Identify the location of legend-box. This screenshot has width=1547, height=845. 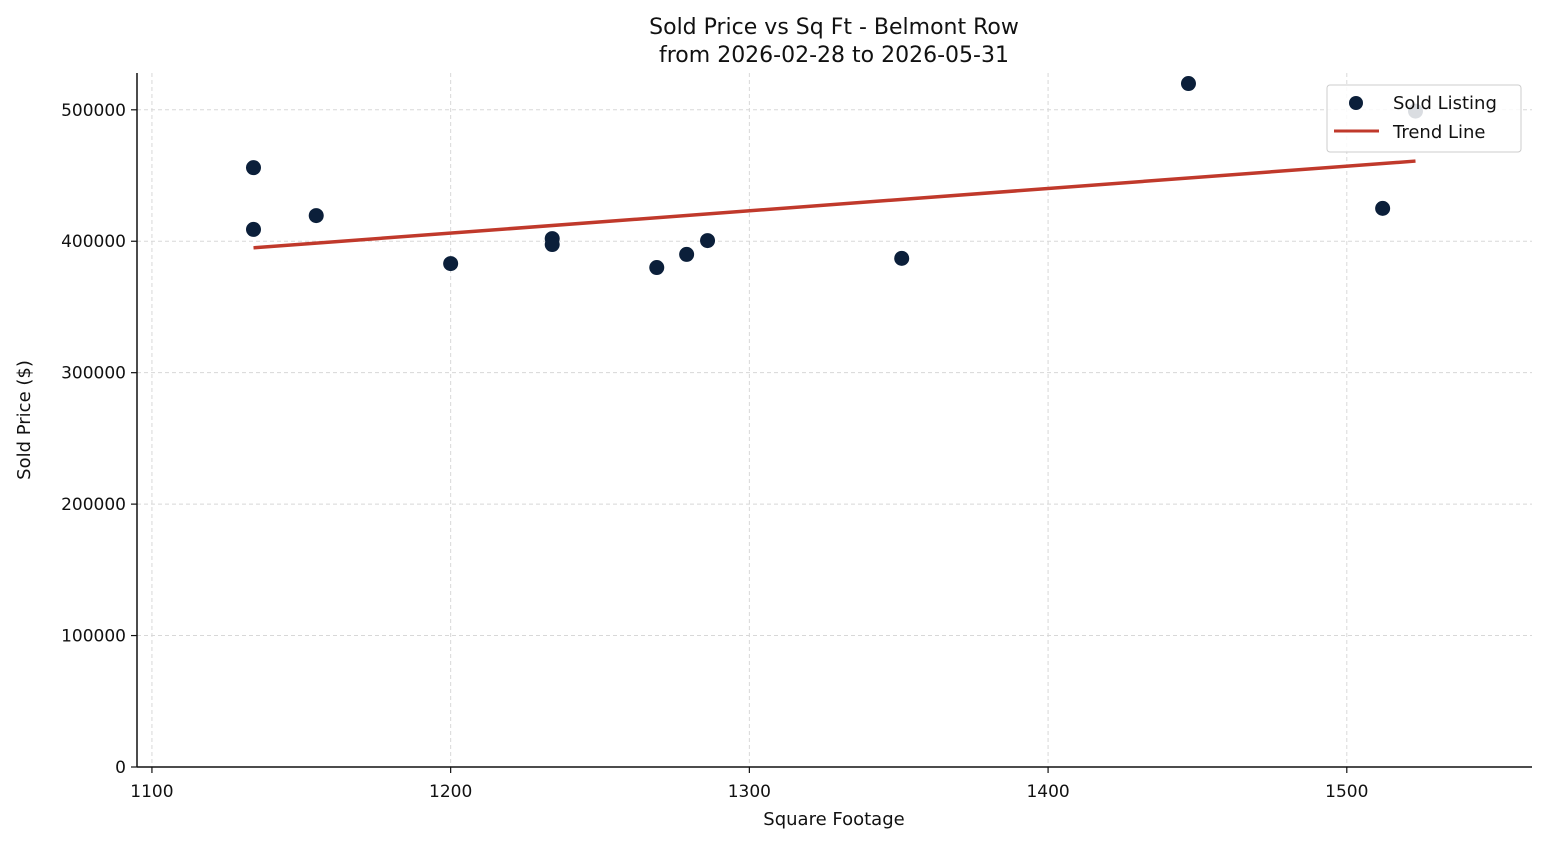
(1424, 118).